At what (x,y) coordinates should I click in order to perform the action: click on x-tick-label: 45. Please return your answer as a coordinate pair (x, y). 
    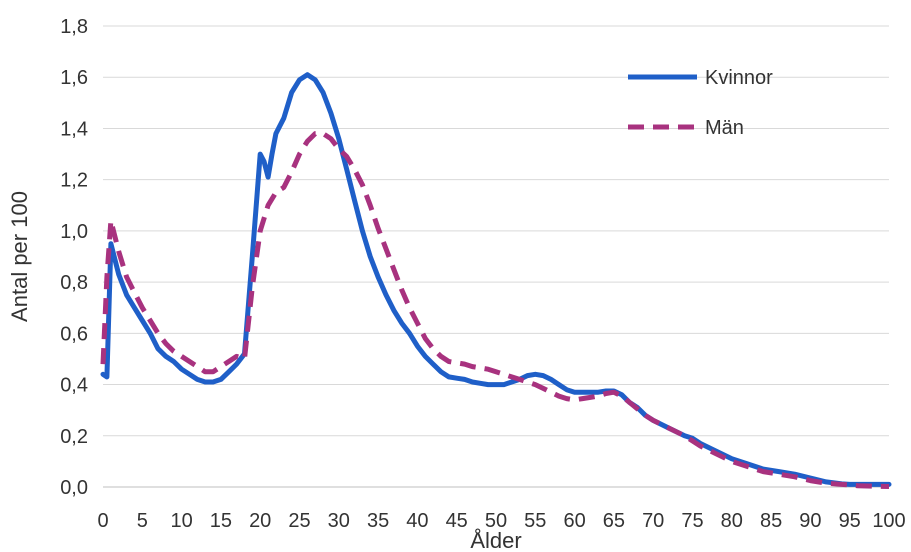
    Looking at the image, I should click on (457, 521).